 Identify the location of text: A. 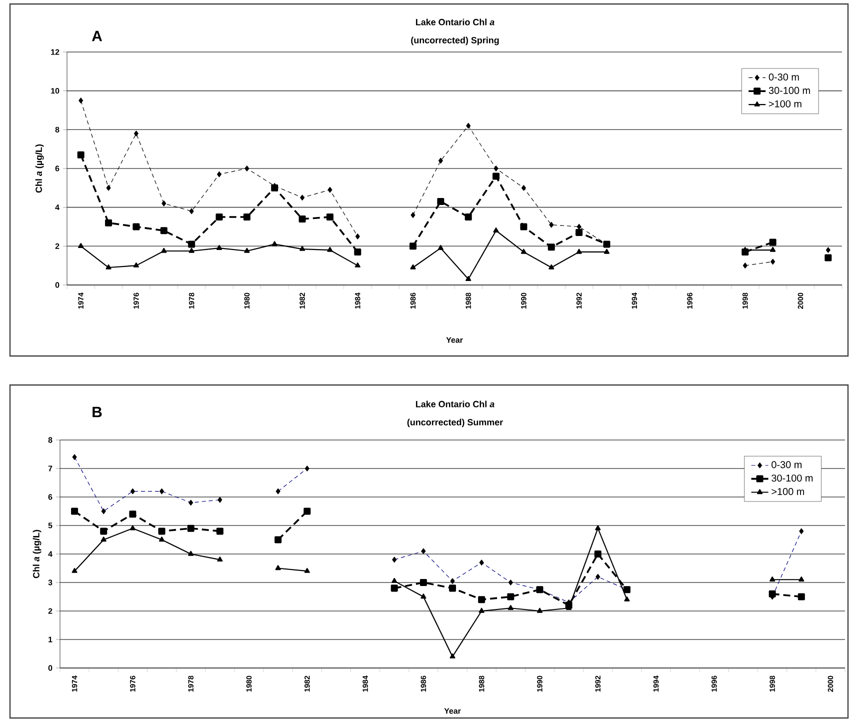
(97, 36).